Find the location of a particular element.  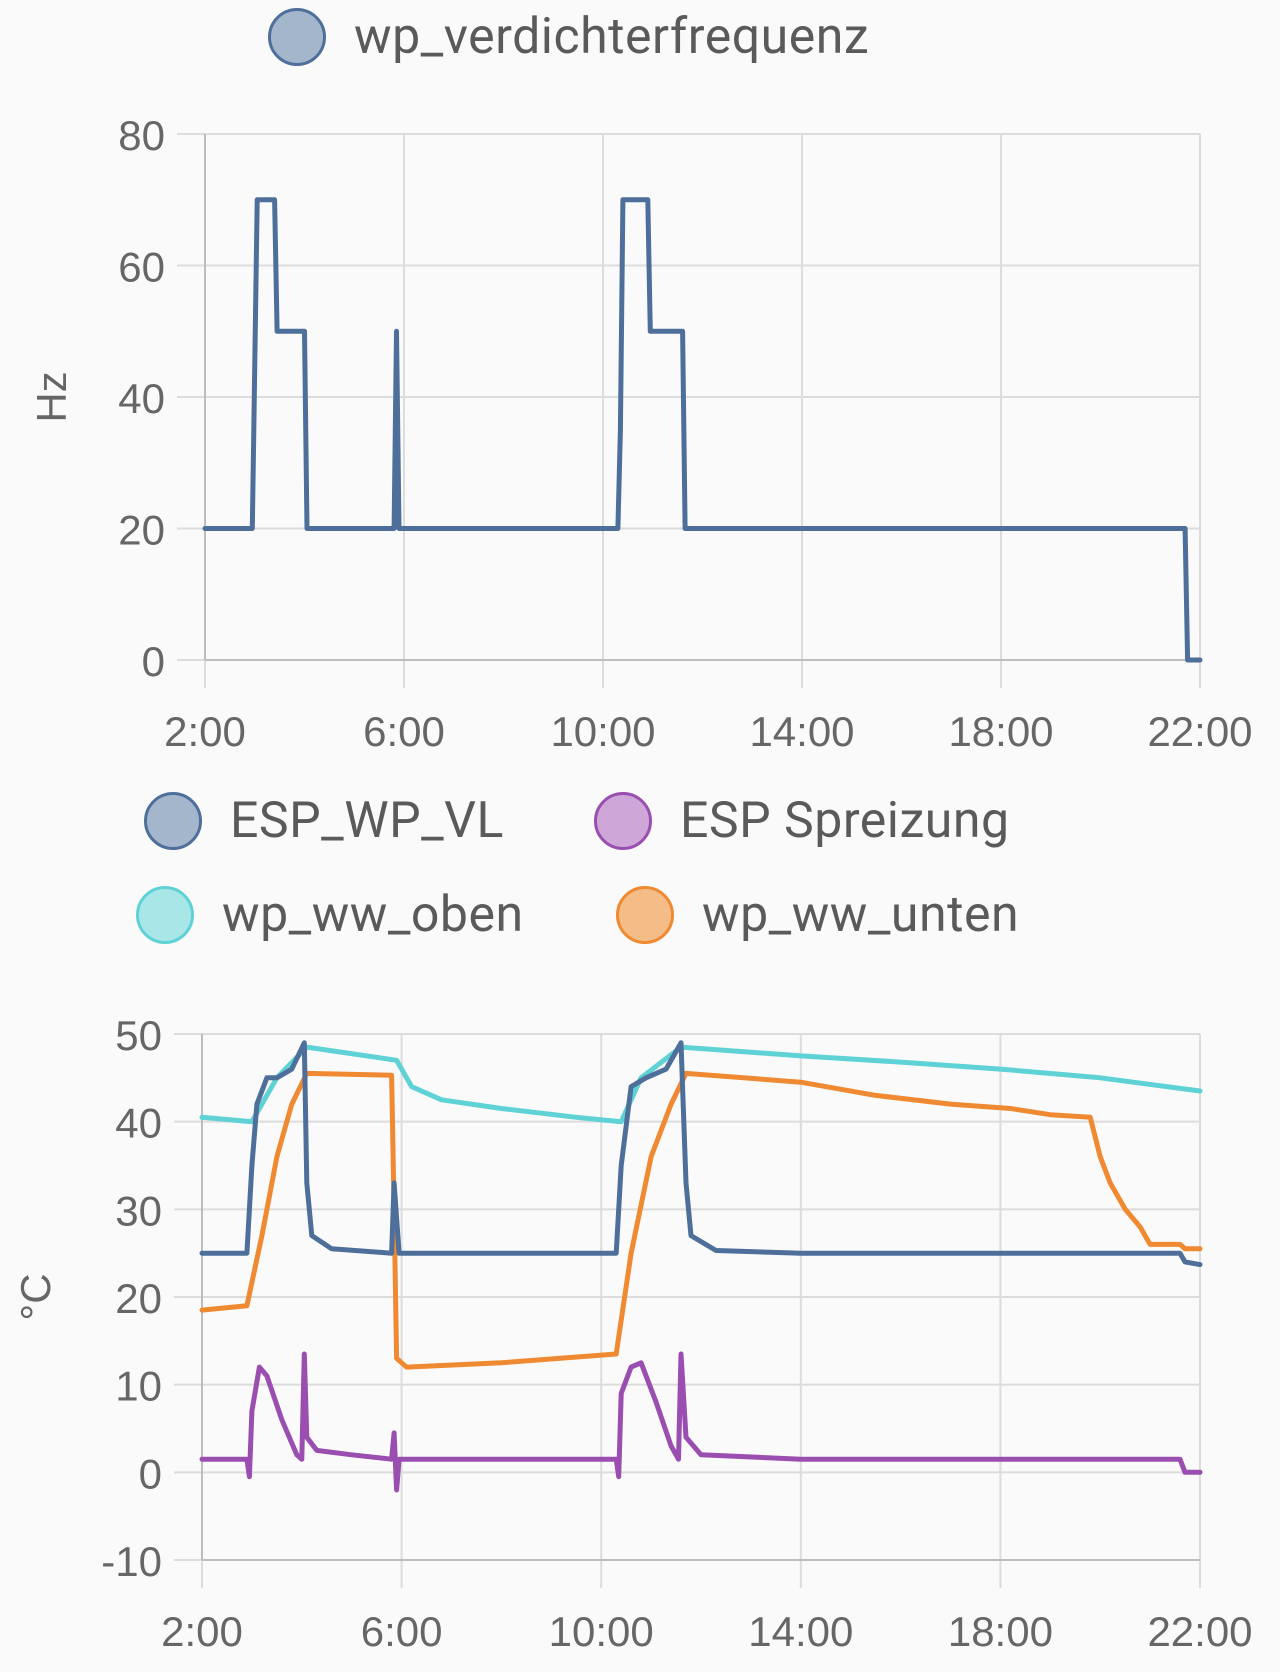

legend-label: wp_verdichterfrequenz is located at coordinates (612, 37).